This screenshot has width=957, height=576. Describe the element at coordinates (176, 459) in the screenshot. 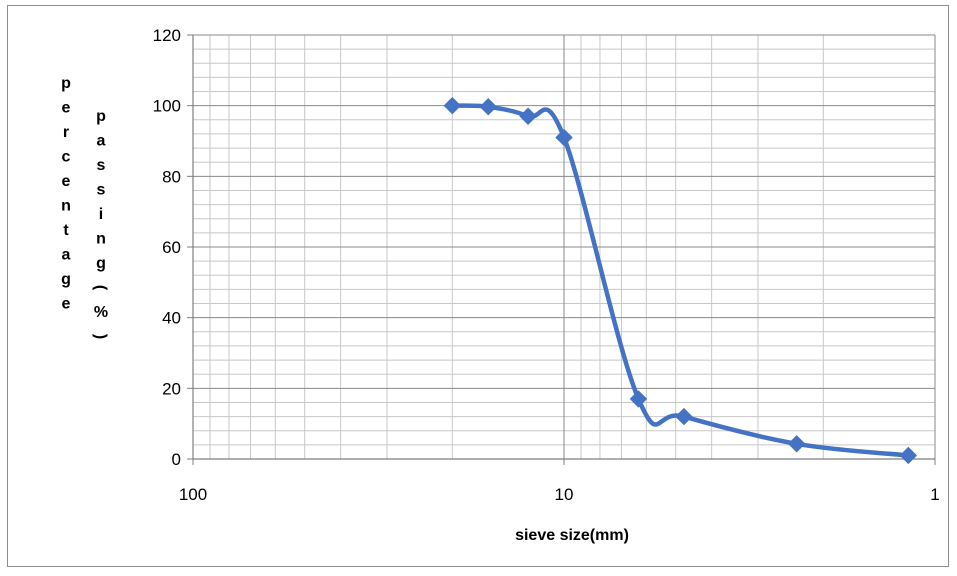

I see `y-tick-label: 0` at that location.